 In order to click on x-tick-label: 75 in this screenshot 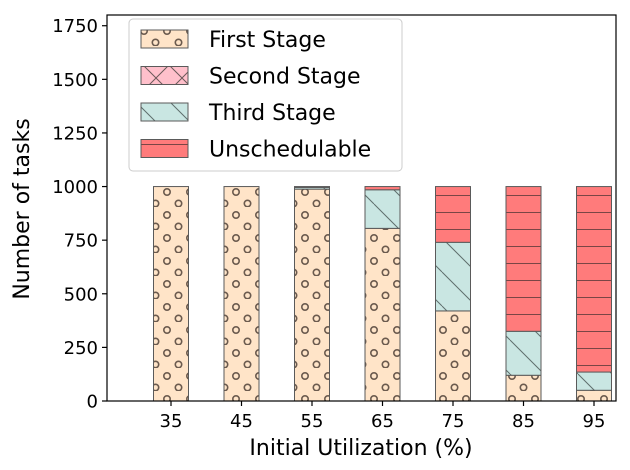, I will do `click(453, 421)`.